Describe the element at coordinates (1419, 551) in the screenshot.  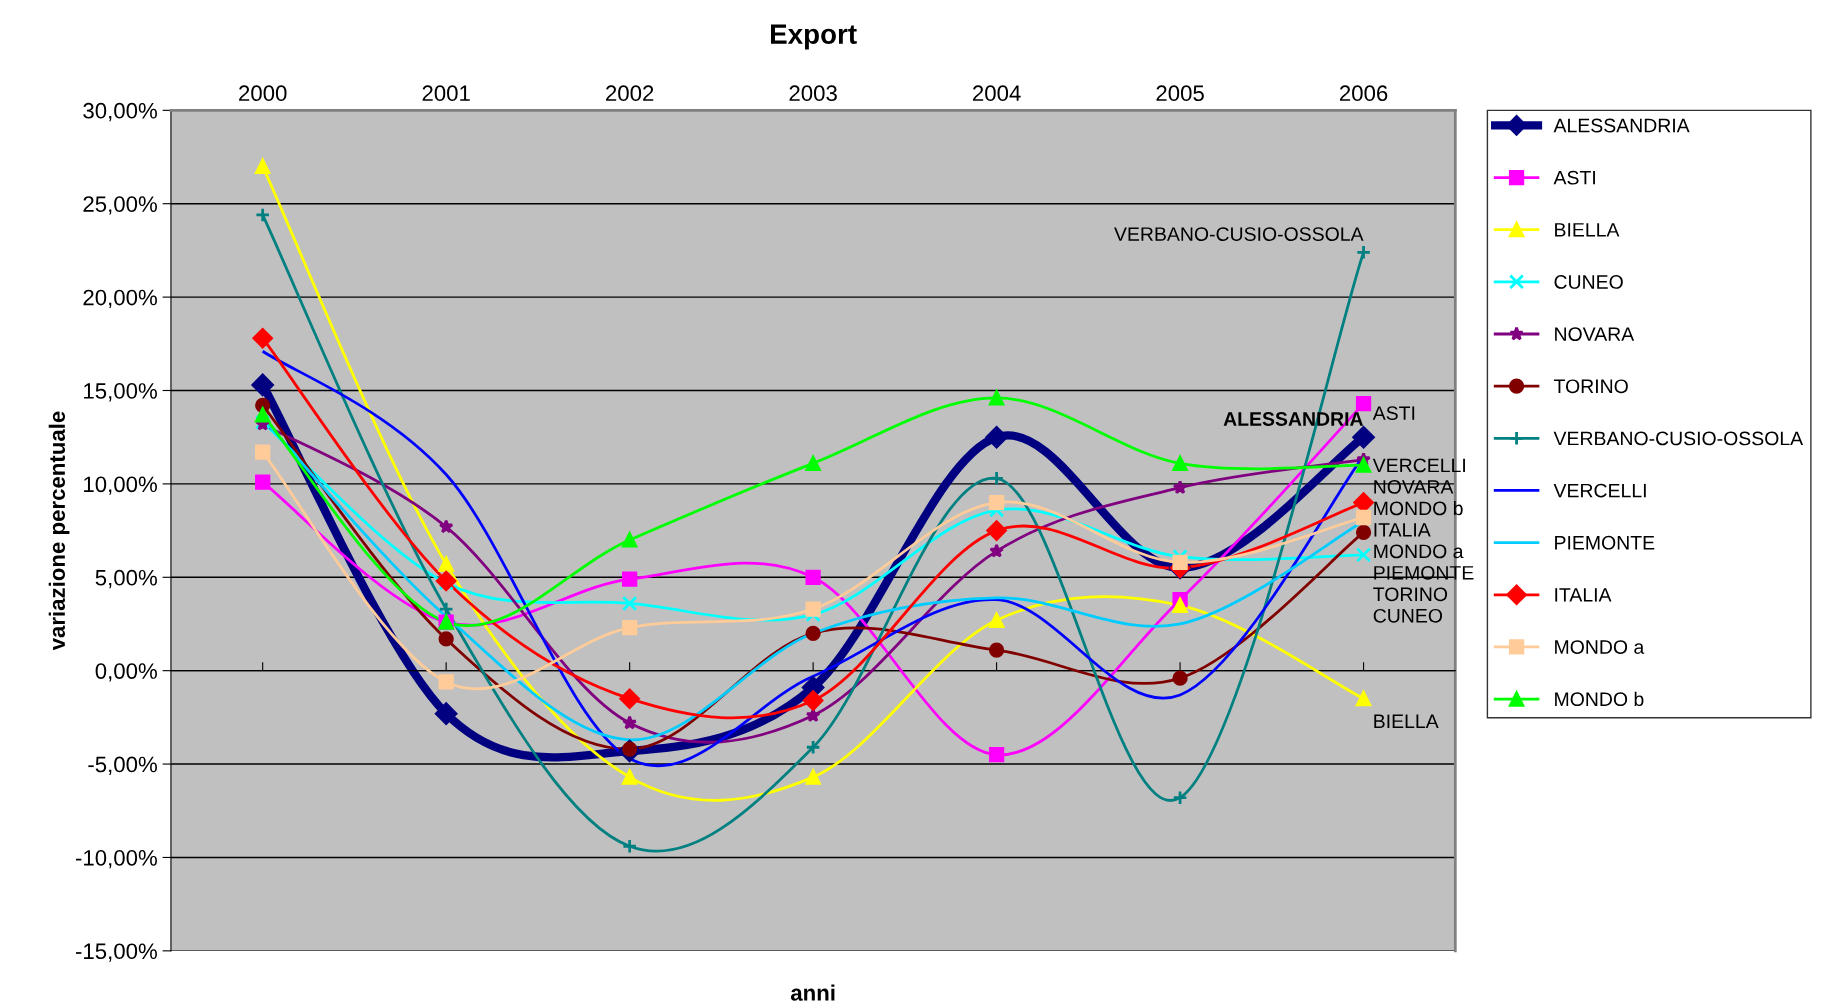
I see `text: MONDO a` at that location.